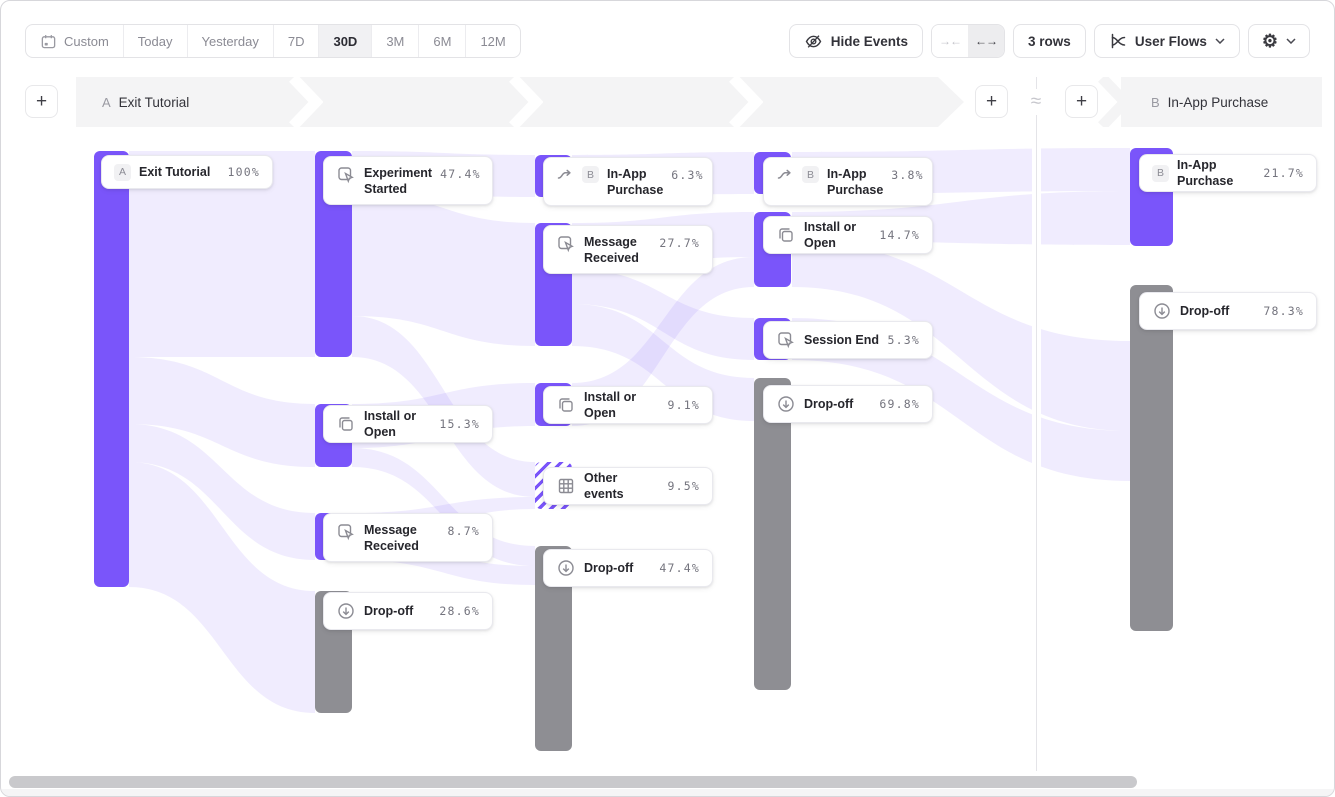 This screenshot has height=797, width=1335. Describe the element at coordinates (573, 782) in the screenshot. I see `horizontal-scrollbar` at that location.